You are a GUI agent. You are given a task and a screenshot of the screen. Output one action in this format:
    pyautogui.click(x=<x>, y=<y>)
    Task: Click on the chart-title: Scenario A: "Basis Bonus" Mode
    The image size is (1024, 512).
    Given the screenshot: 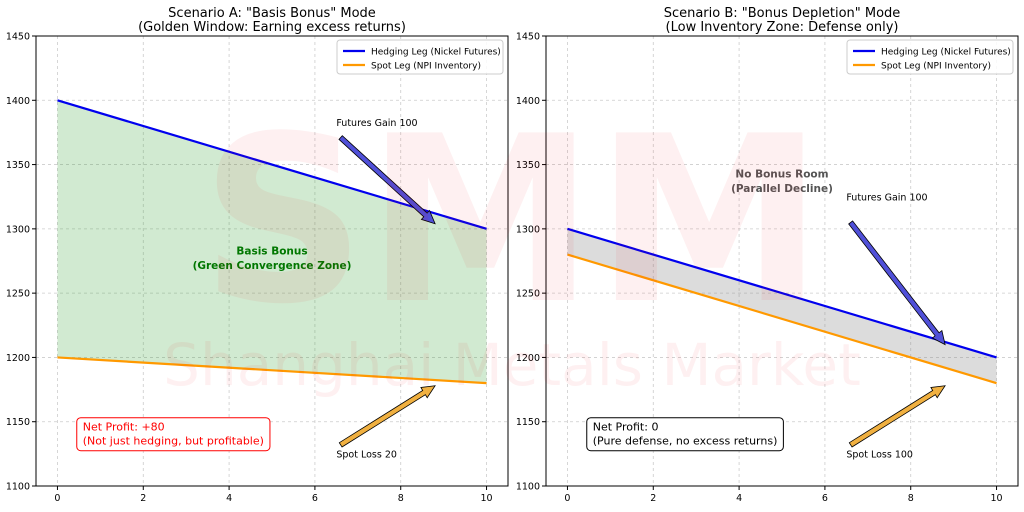 What is the action you would take?
    pyautogui.click(x=272, y=13)
    